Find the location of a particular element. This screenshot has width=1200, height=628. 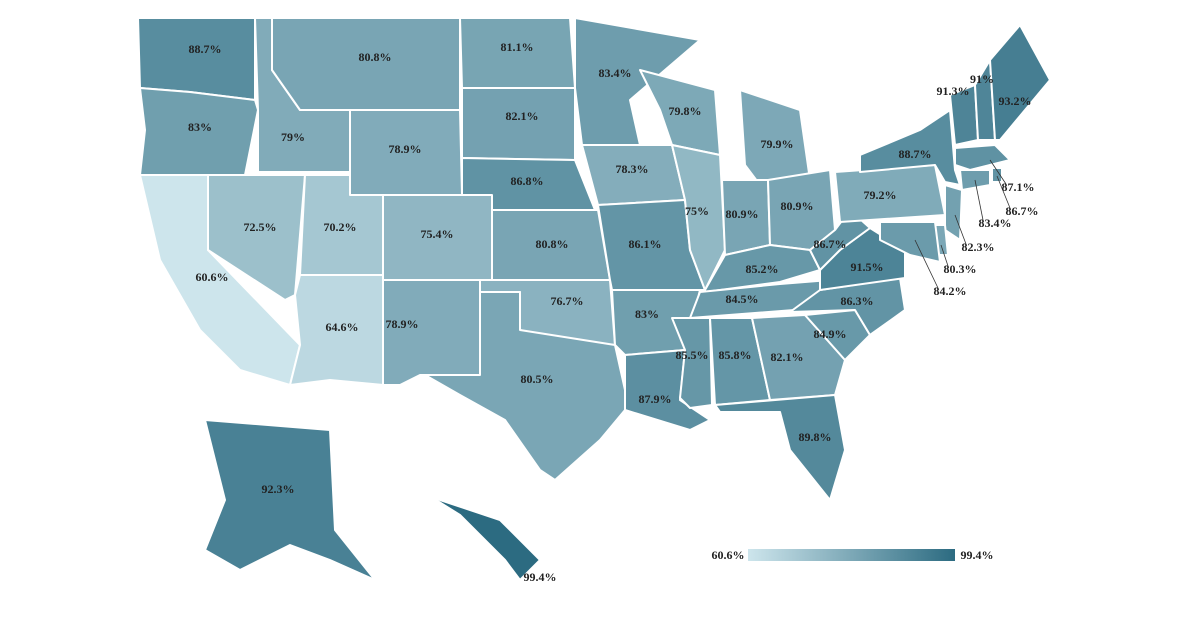

state-value-label: 80.3% is located at coordinates (960, 269).